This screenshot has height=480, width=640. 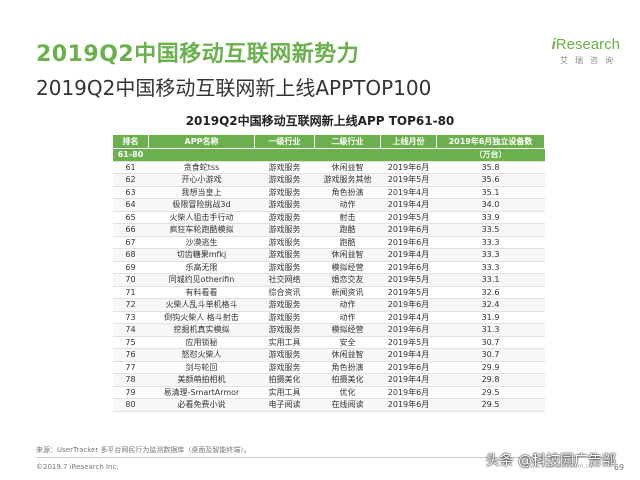 What do you see at coordinates (490, 217) in the screenshot?
I see `cell-devices: 33.9` at bounding box center [490, 217].